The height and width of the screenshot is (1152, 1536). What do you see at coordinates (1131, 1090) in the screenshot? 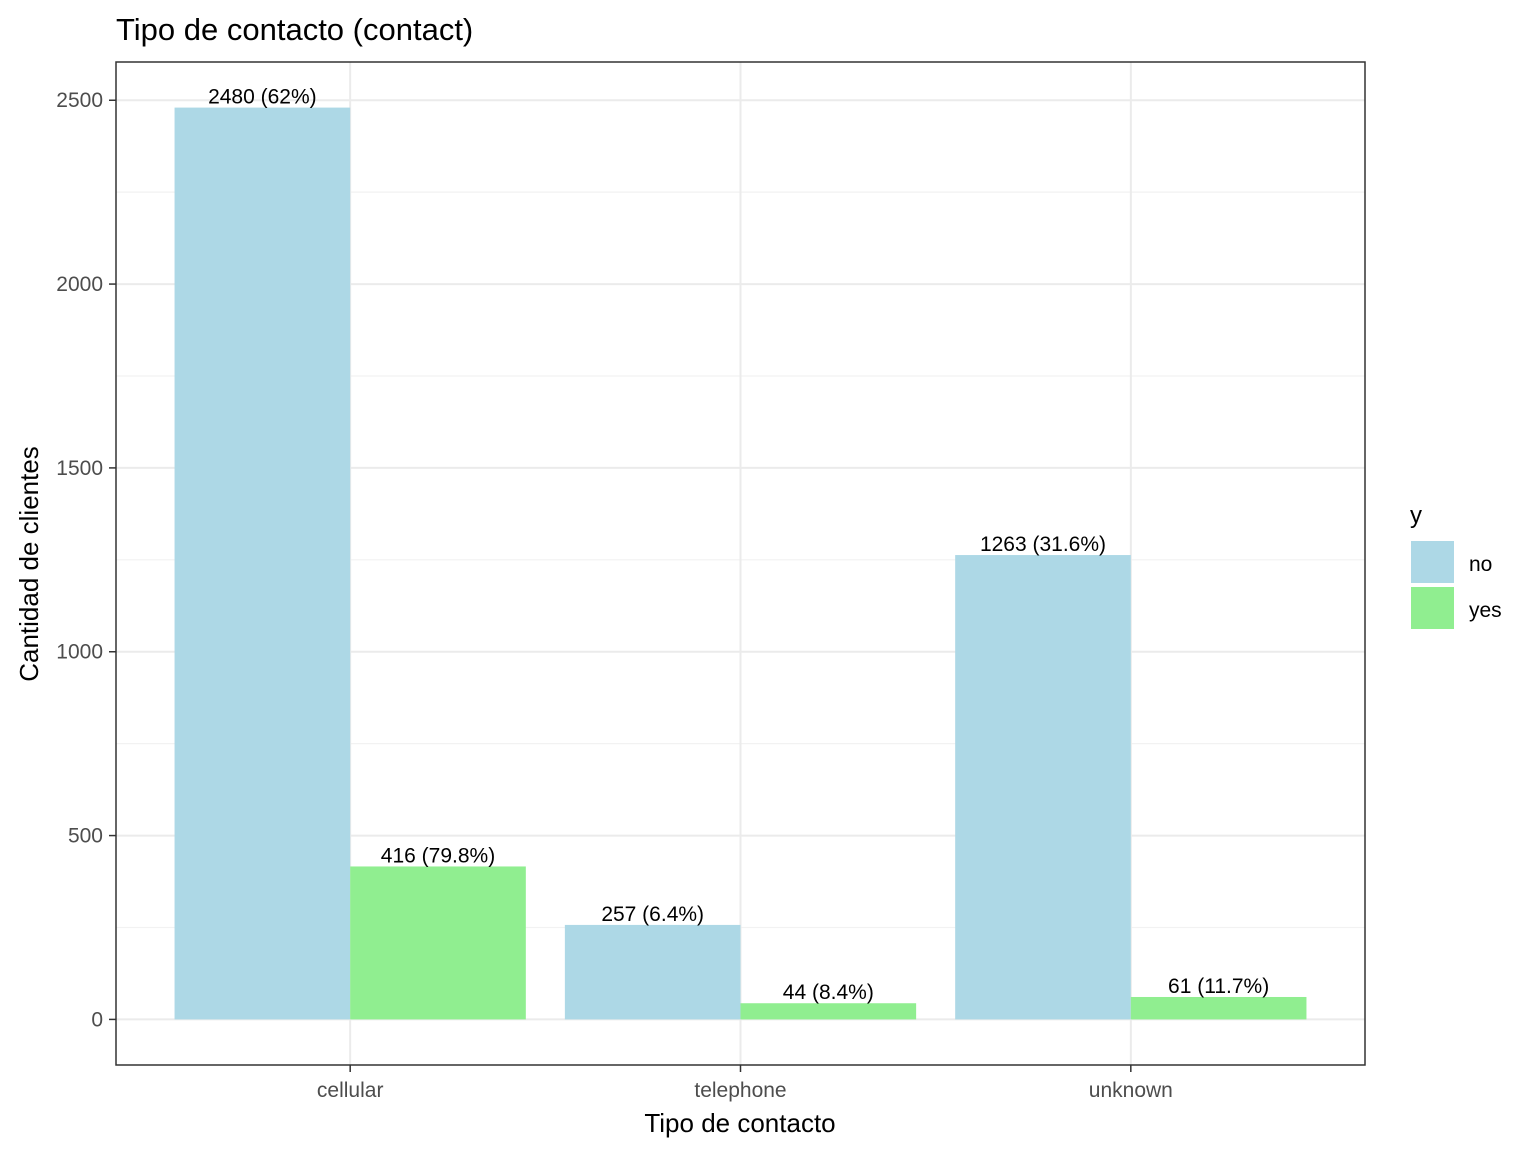
I see `x-tick-label: unknown` at bounding box center [1131, 1090].